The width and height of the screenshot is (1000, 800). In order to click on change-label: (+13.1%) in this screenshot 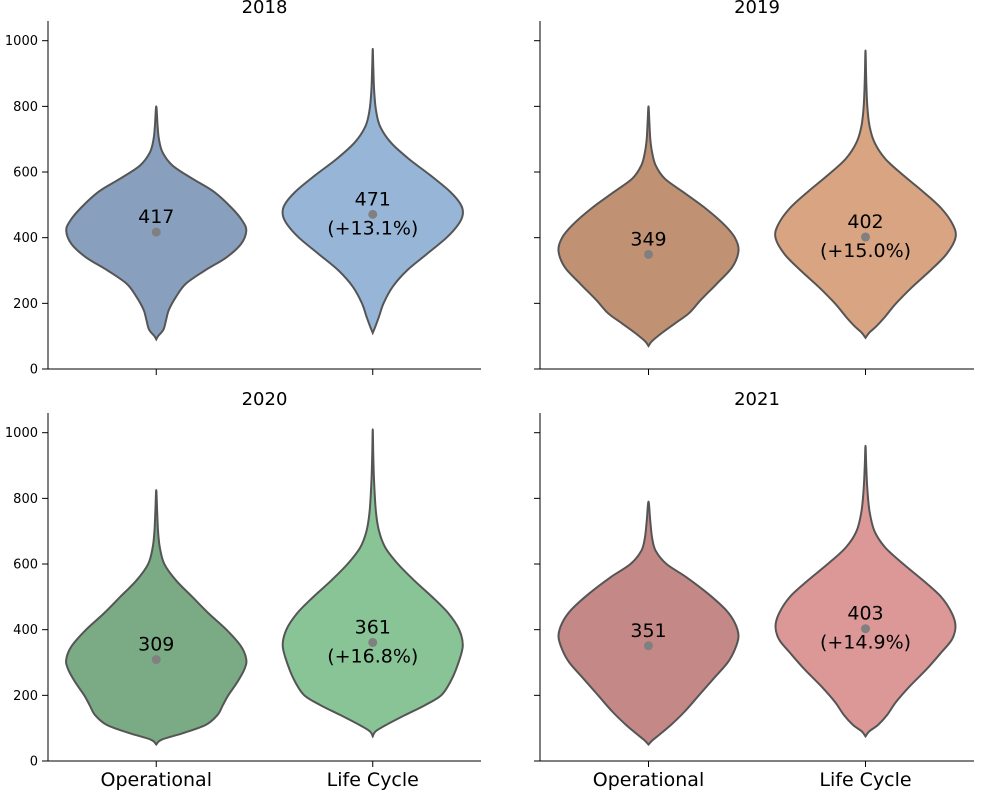, I will do `click(372, 228)`.